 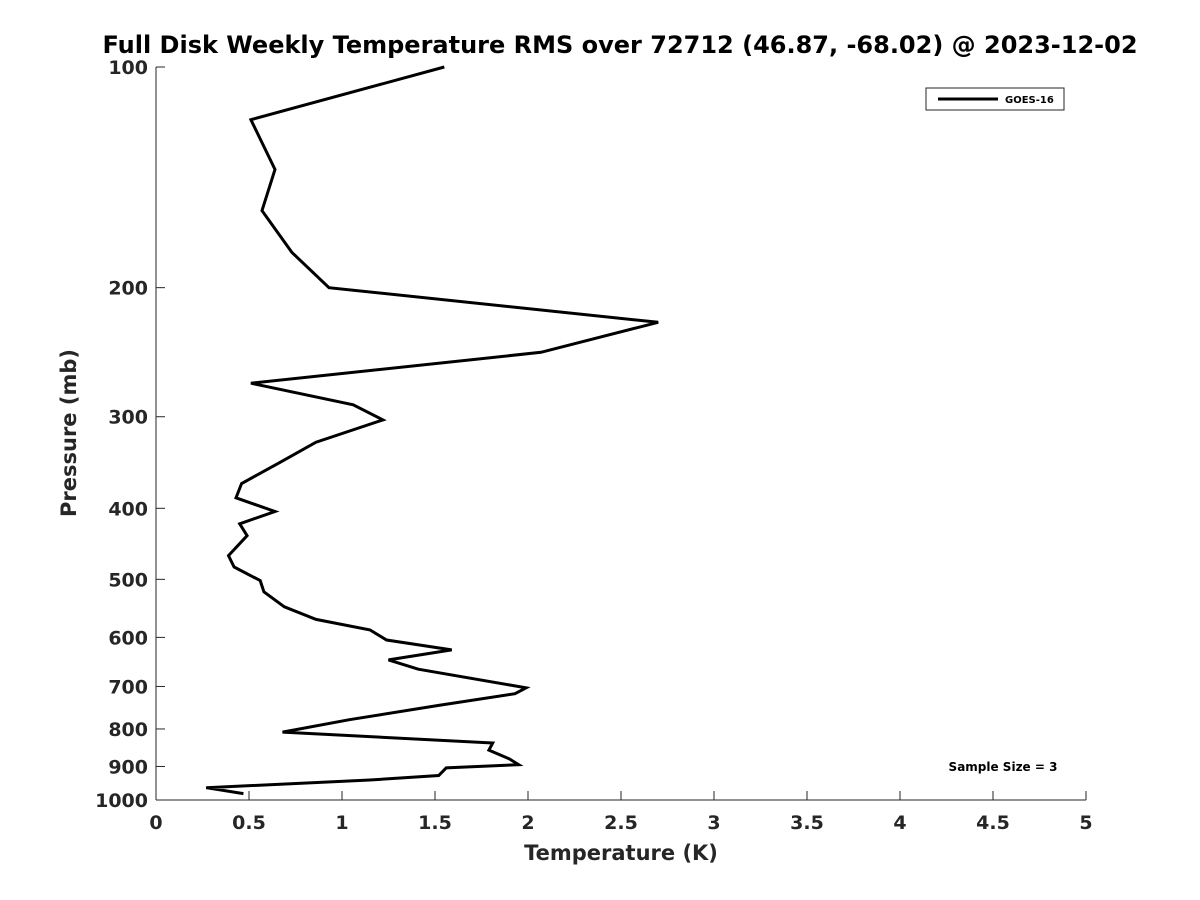 What do you see at coordinates (128, 289) in the screenshot?
I see `y-tick-label: 200` at bounding box center [128, 289].